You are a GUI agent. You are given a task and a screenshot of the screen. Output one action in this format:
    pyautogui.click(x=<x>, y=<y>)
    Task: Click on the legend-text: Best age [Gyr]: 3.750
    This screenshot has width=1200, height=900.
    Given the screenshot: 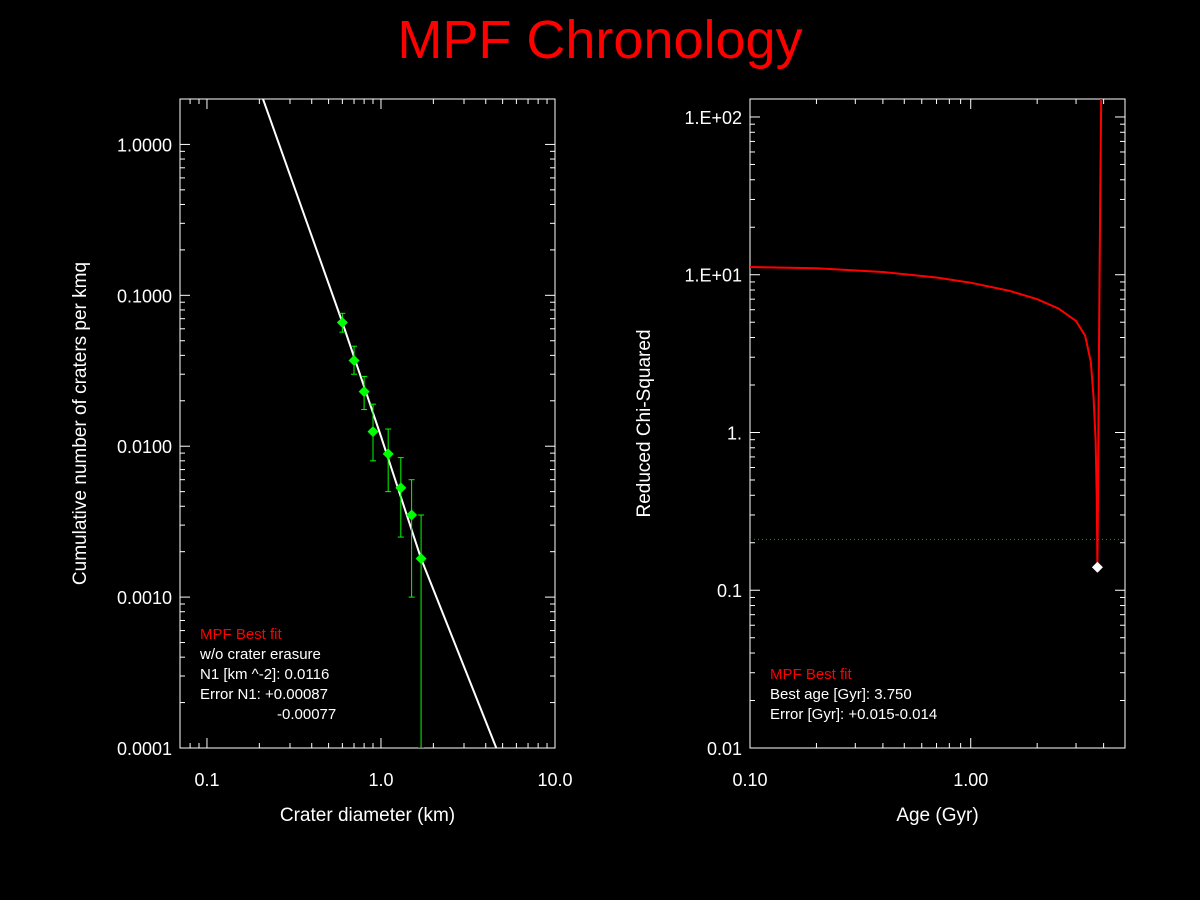 What is the action you would take?
    pyautogui.click(x=841, y=694)
    